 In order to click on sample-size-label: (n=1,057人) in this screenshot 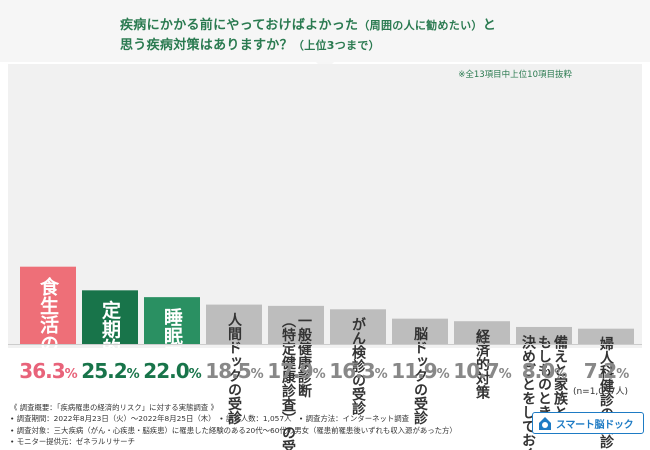, I will do `click(600, 392)`.